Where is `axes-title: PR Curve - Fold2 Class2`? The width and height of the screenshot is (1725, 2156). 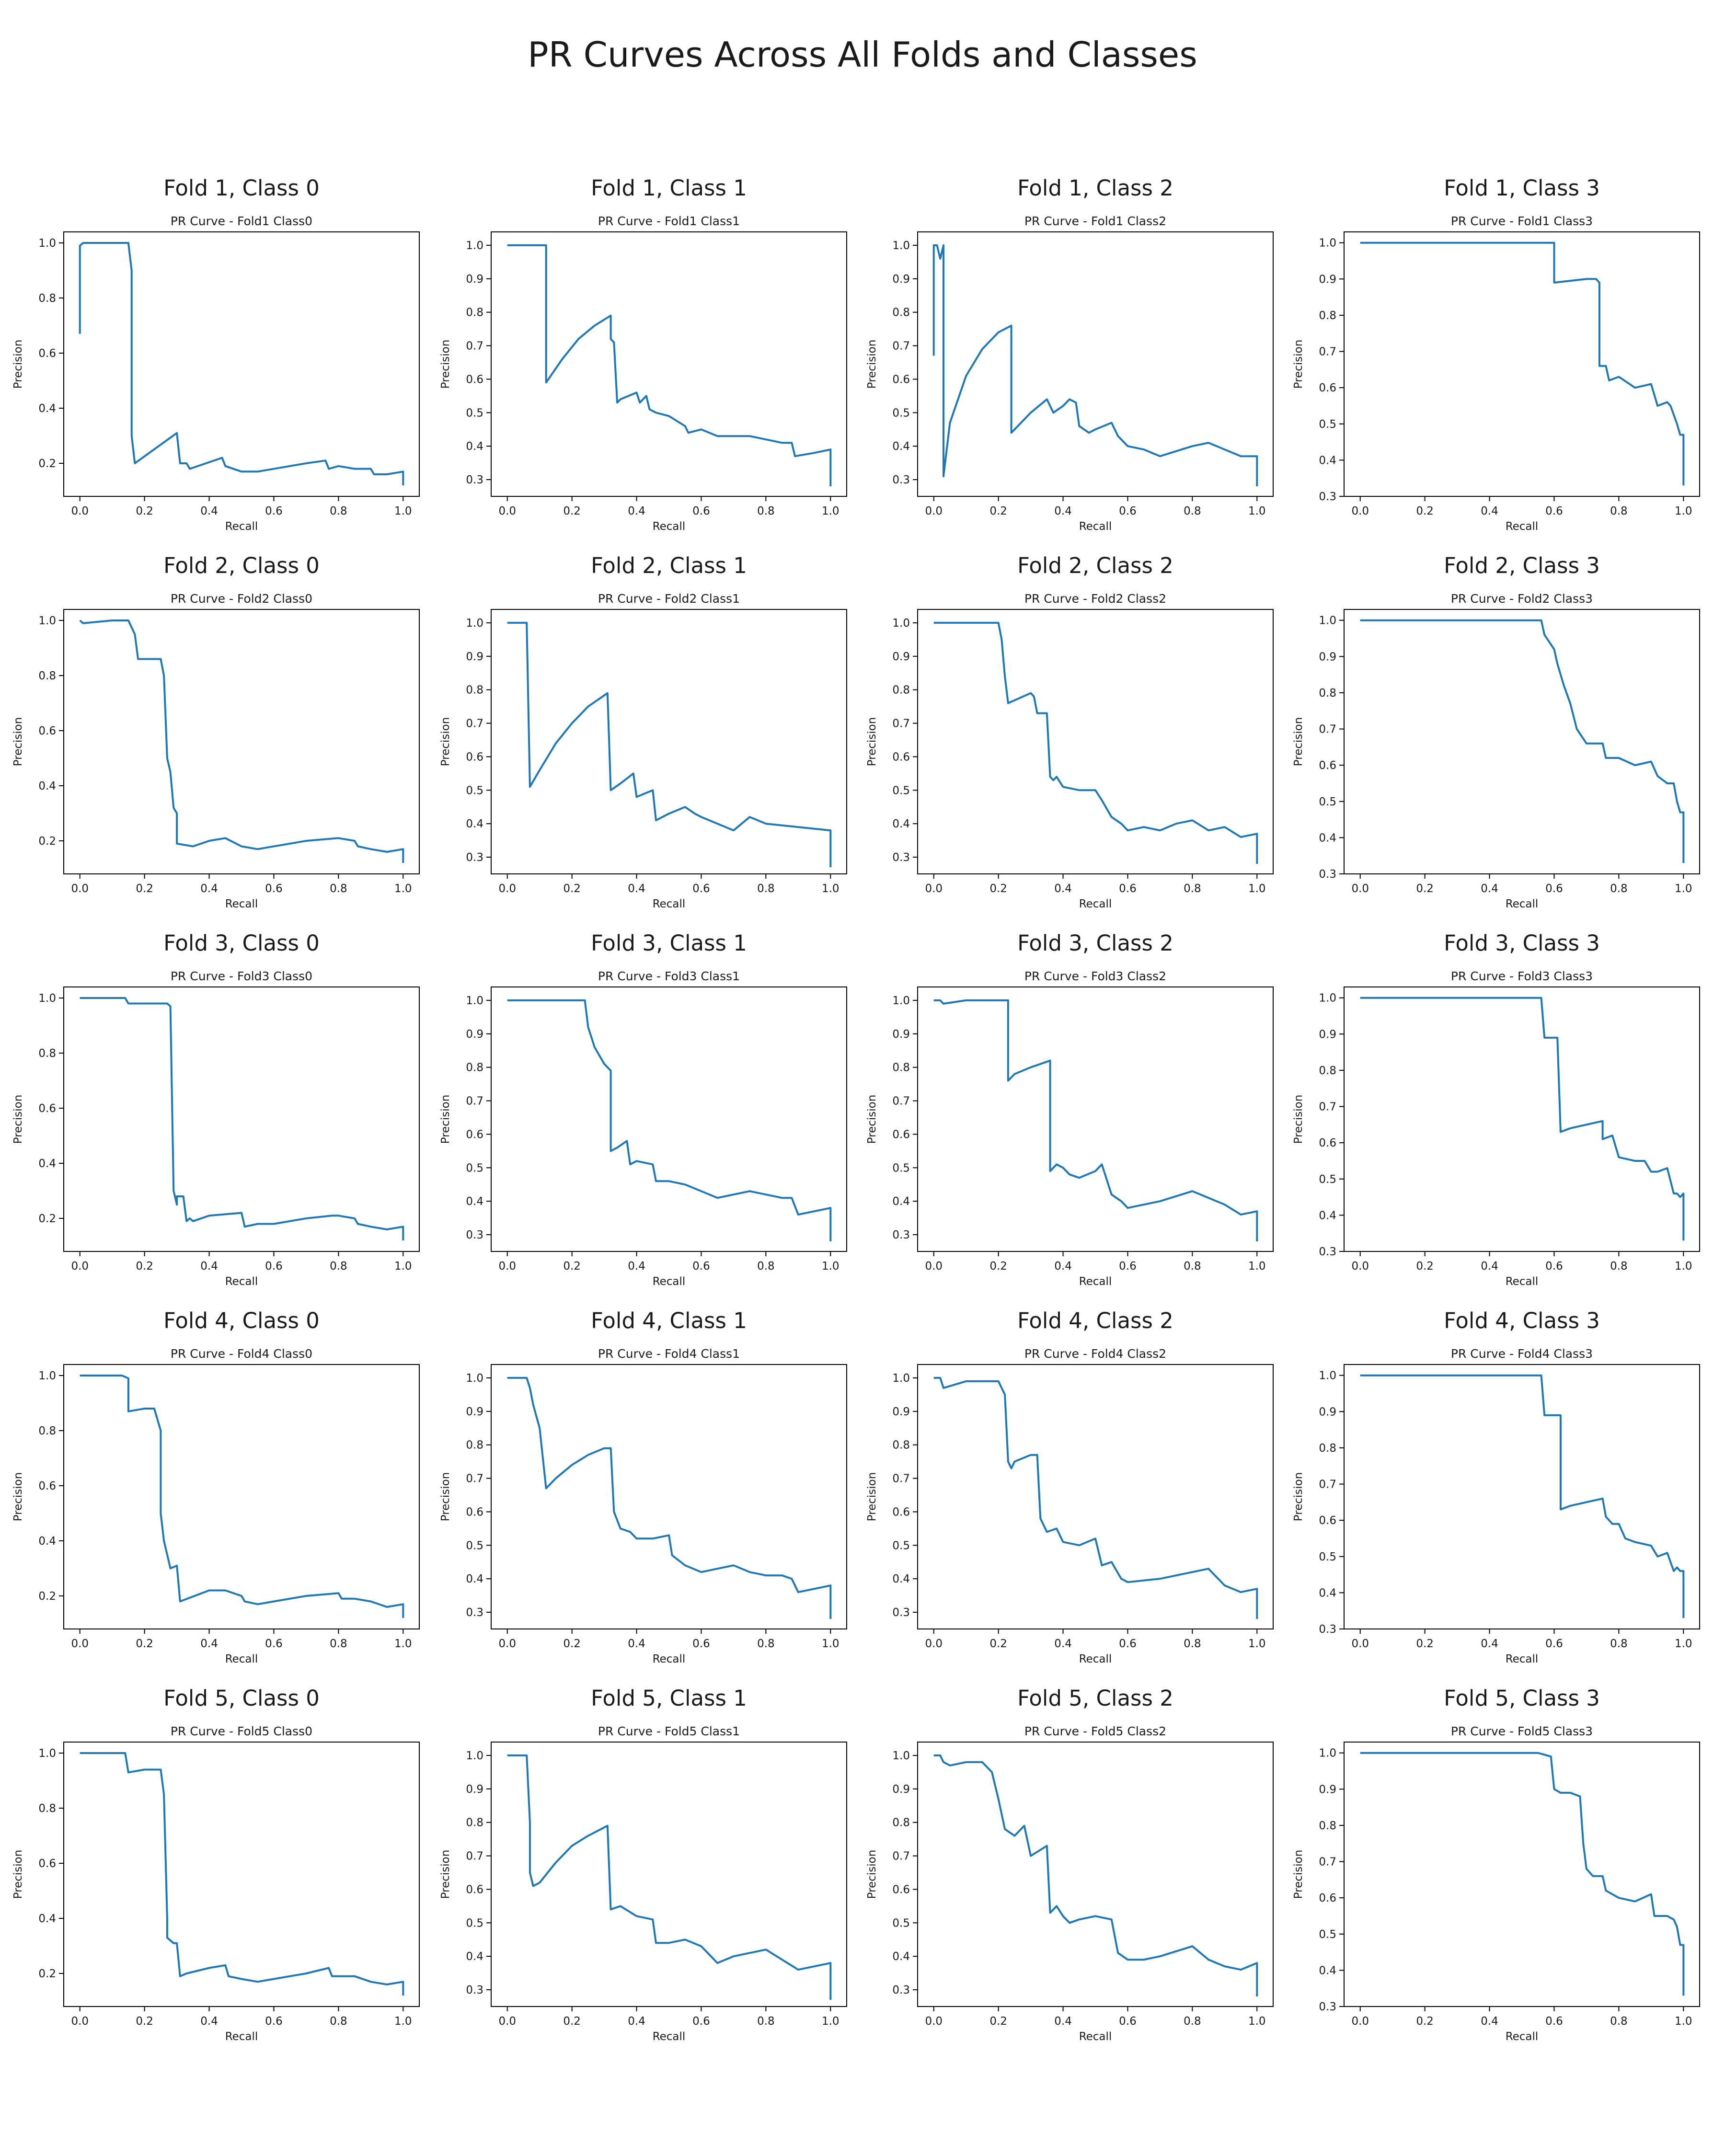
axes-title: PR Curve - Fold2 Class2 is located at coordinates (1095, 599).